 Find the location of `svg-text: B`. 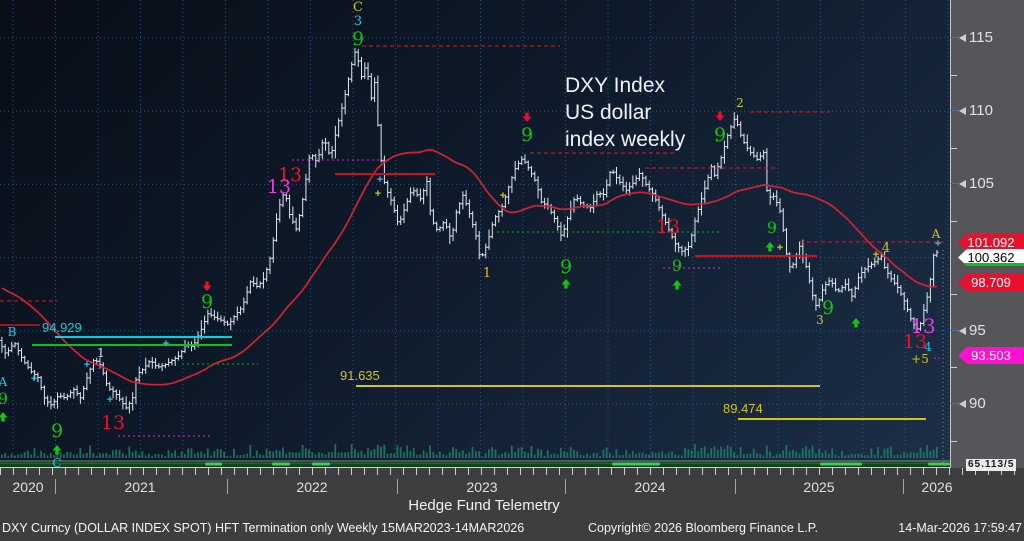

svg-text: B is located at coordinates (12, 332).